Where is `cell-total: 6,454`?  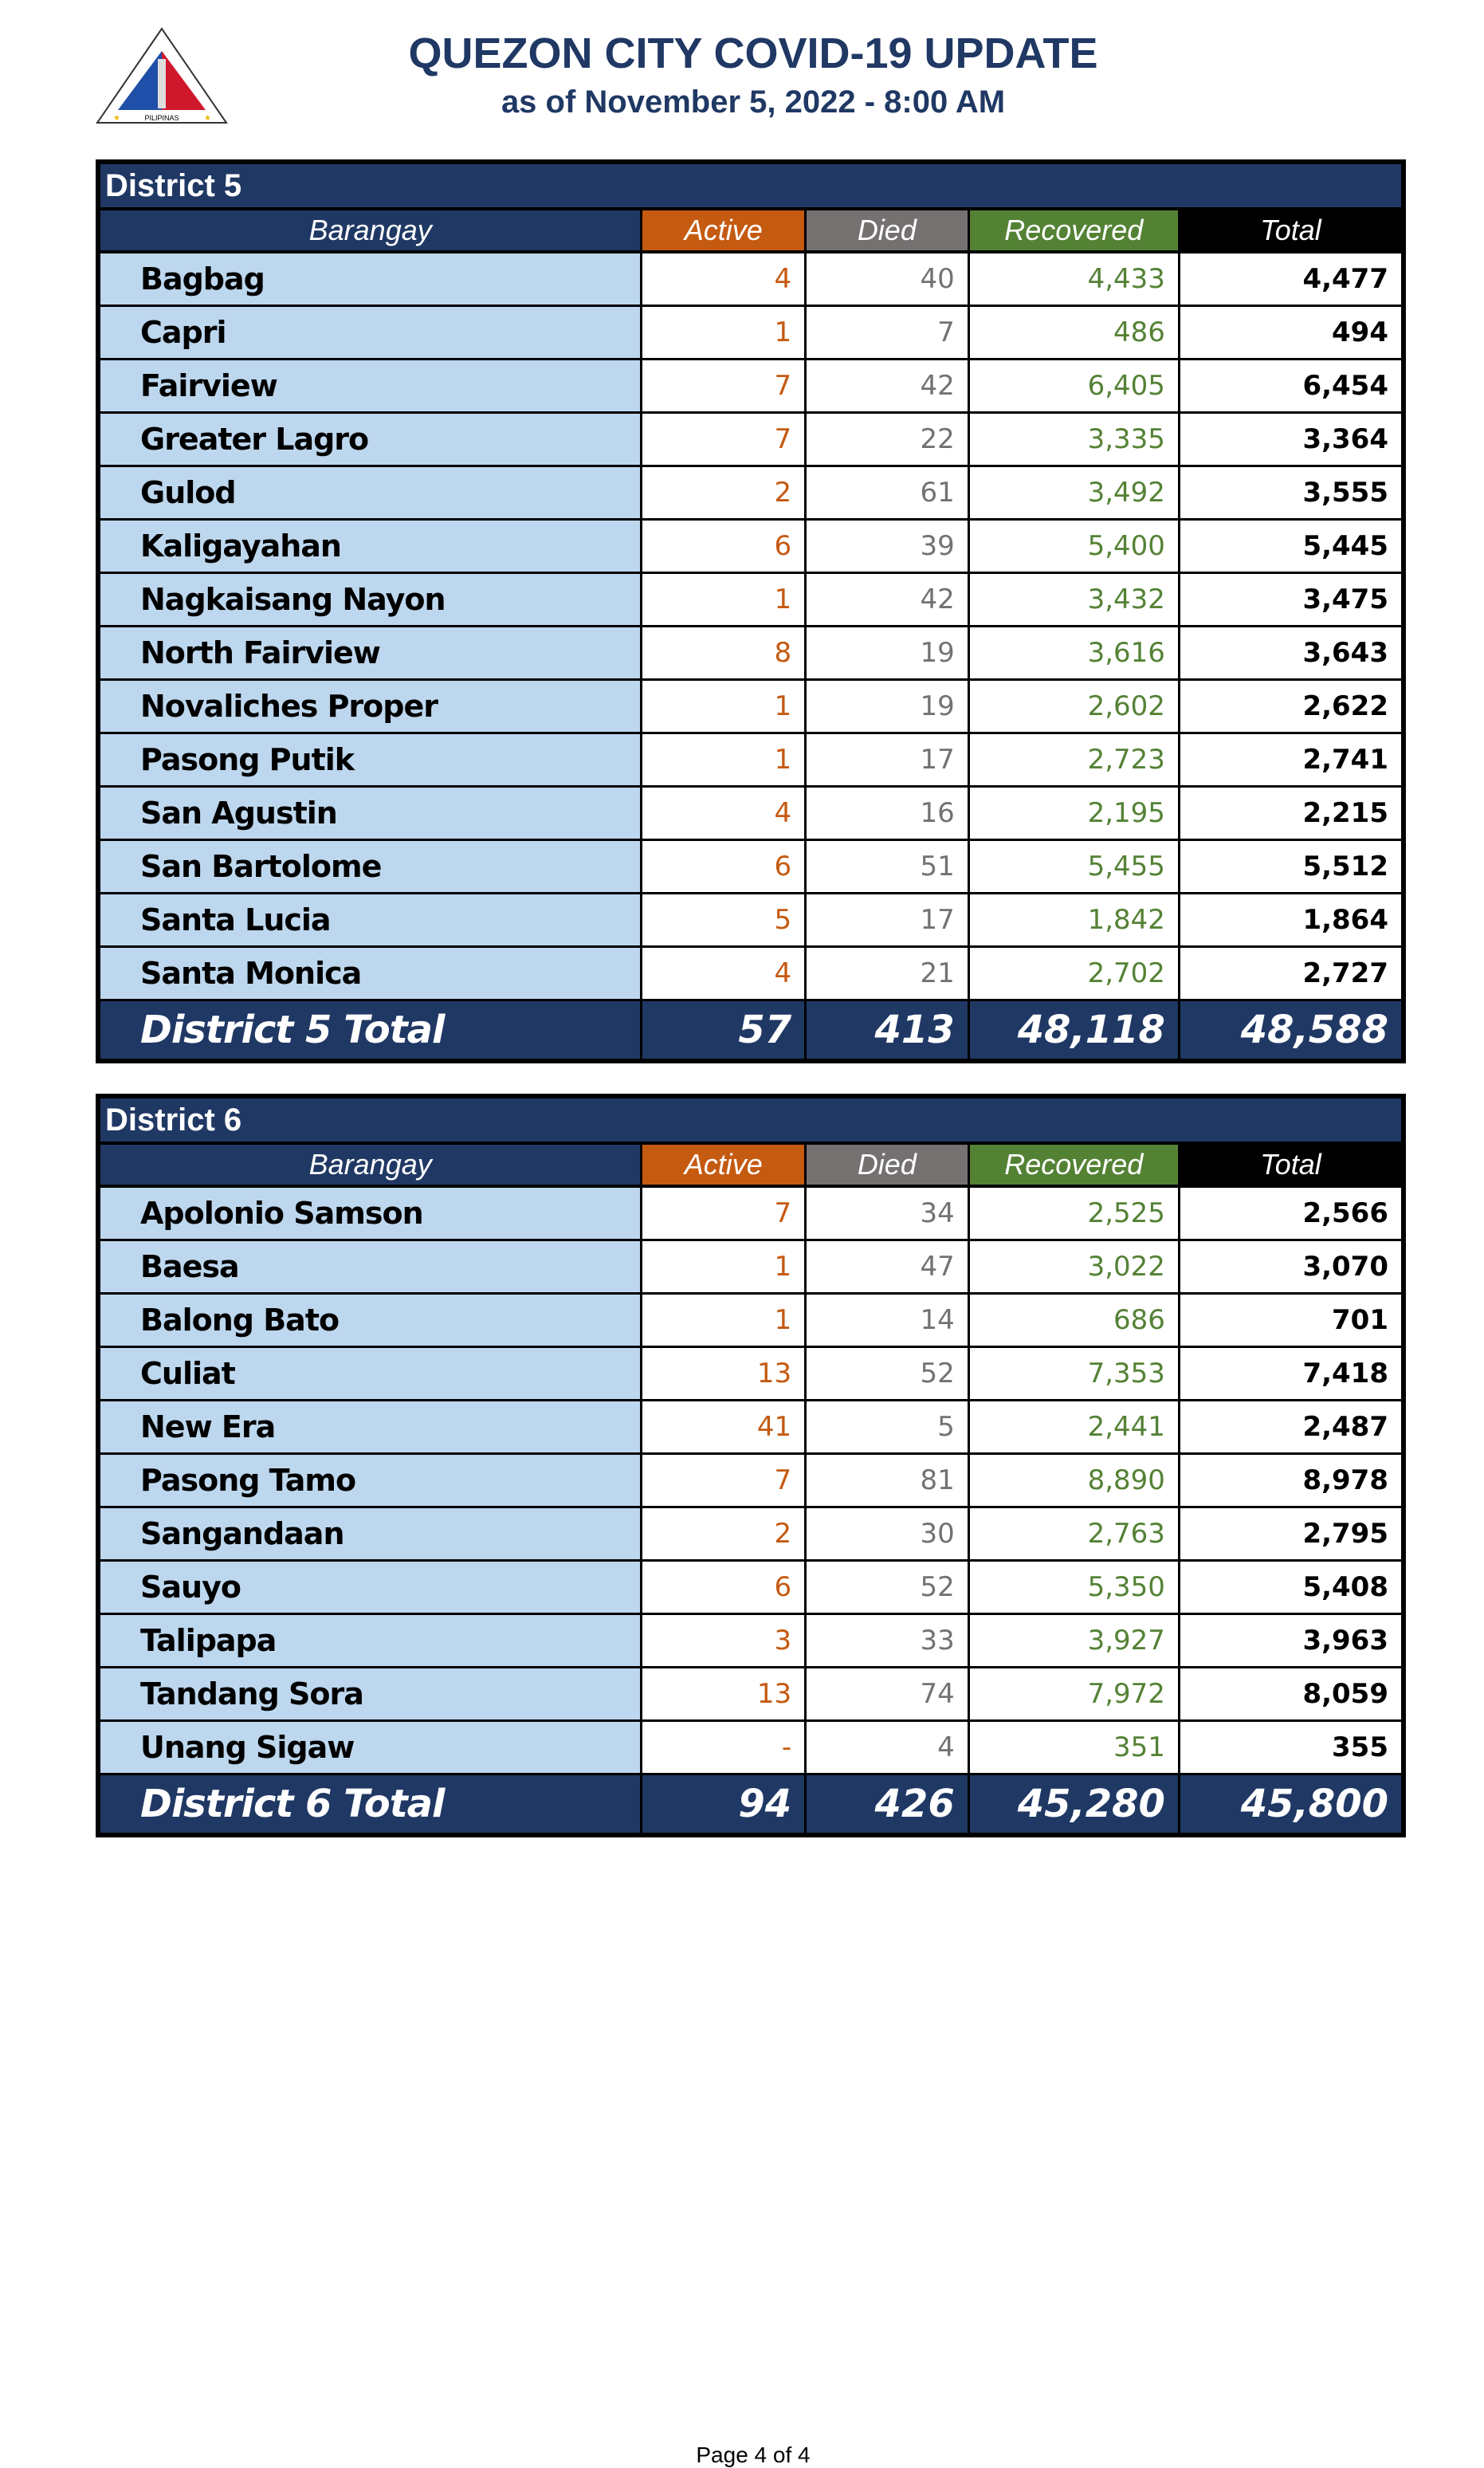
cell-total: 6,454 is located at coordinates (1290, 385).